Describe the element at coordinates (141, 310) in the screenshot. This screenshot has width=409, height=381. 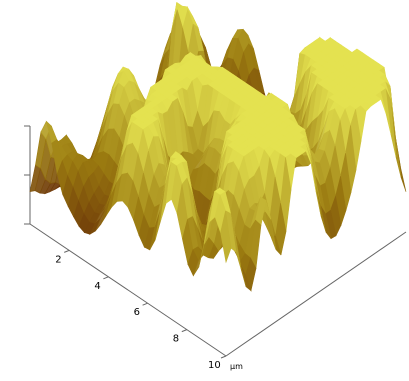
I see `x-axis-ticks: 2 4 6 8 10` at that location.